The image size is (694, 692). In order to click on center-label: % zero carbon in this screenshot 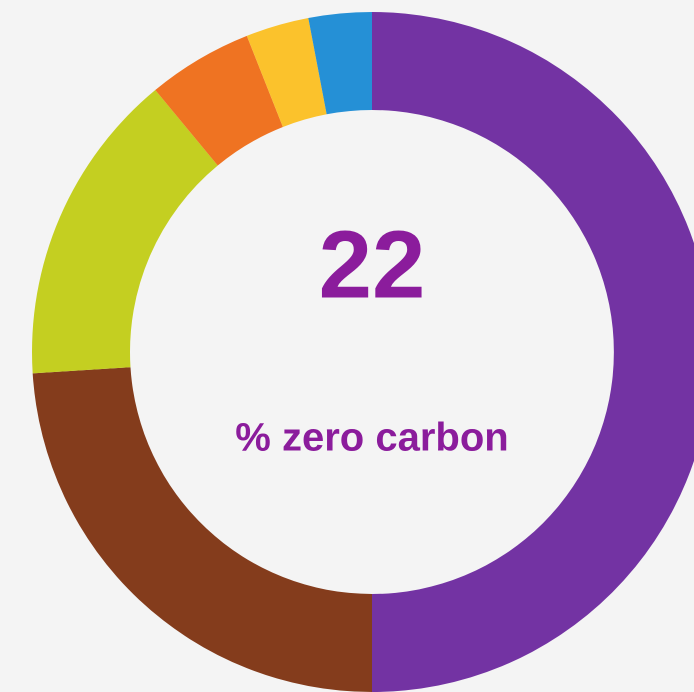, I will do `click(371, 438)`.